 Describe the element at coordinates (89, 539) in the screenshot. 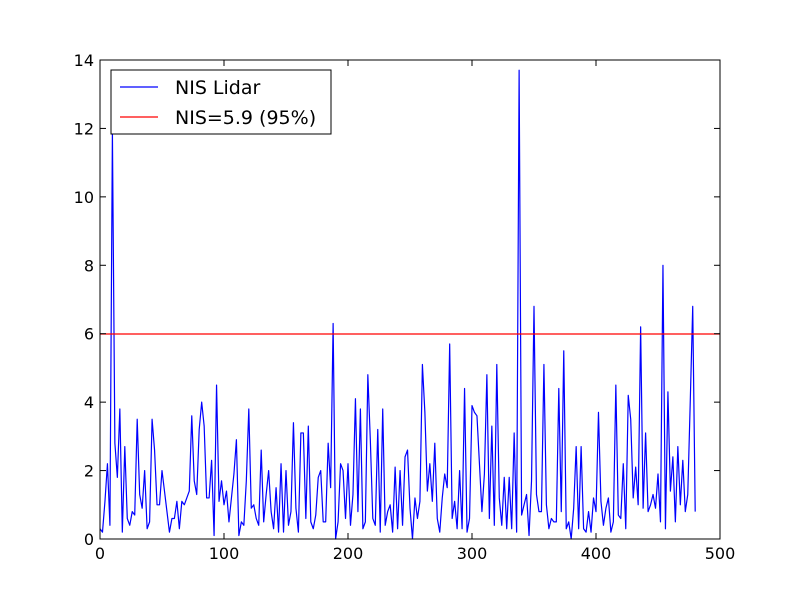

I see `y-tick-label: 0` at that location.